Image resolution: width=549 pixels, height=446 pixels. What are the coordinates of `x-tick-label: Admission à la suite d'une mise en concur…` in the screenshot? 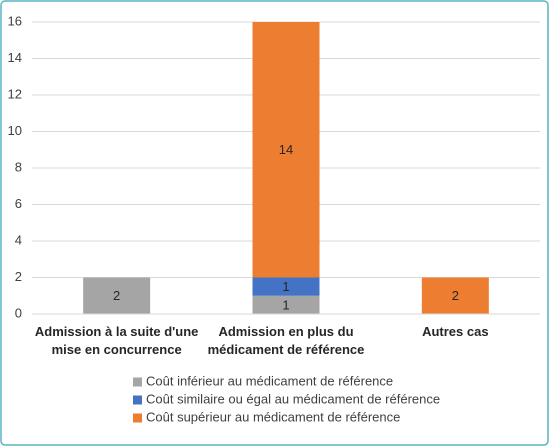 It's located at (116, 340).